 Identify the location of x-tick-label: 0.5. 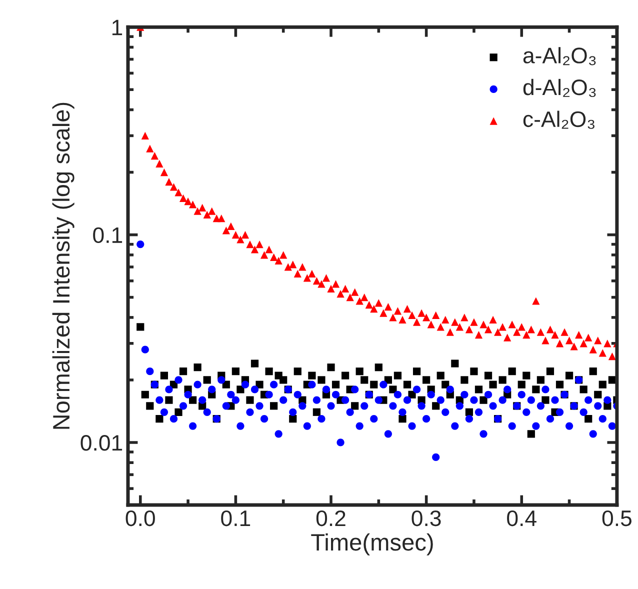
(617, 518).